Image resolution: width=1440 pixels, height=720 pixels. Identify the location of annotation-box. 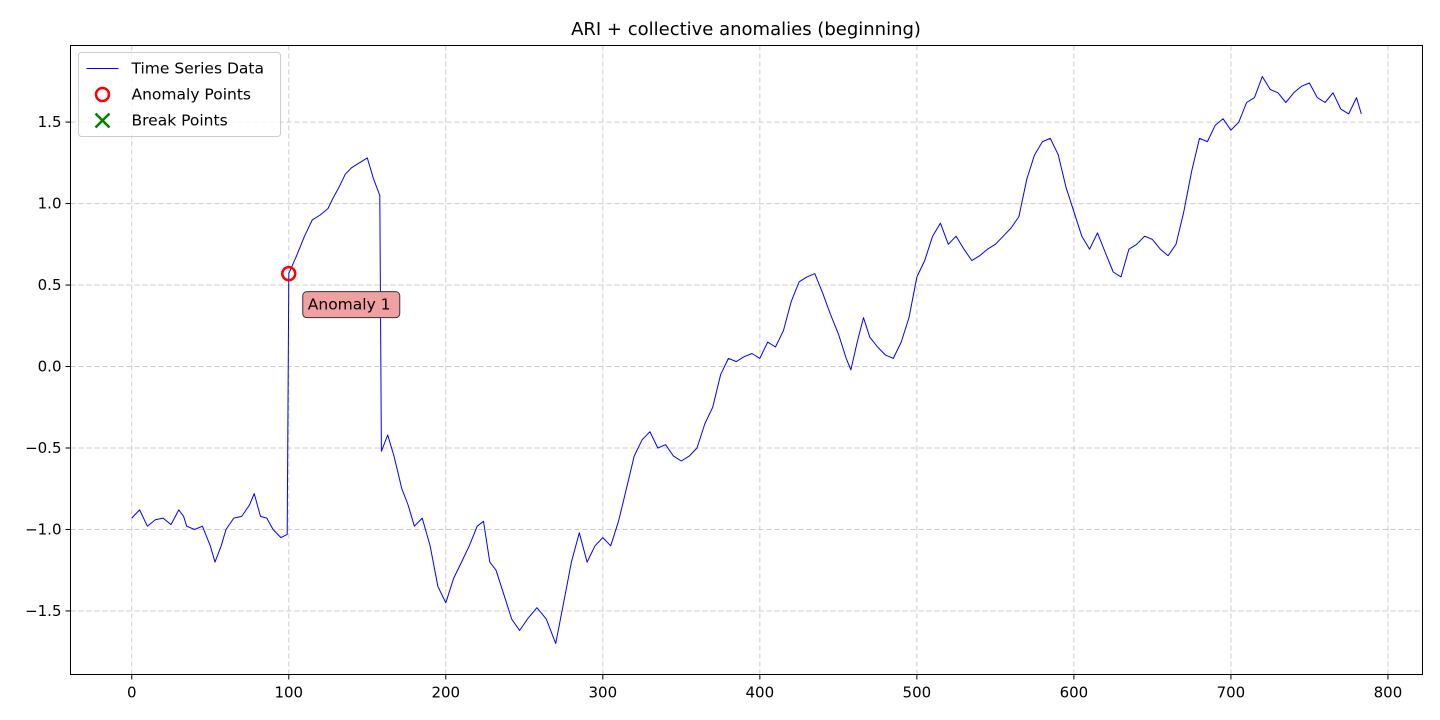
(351, 305).